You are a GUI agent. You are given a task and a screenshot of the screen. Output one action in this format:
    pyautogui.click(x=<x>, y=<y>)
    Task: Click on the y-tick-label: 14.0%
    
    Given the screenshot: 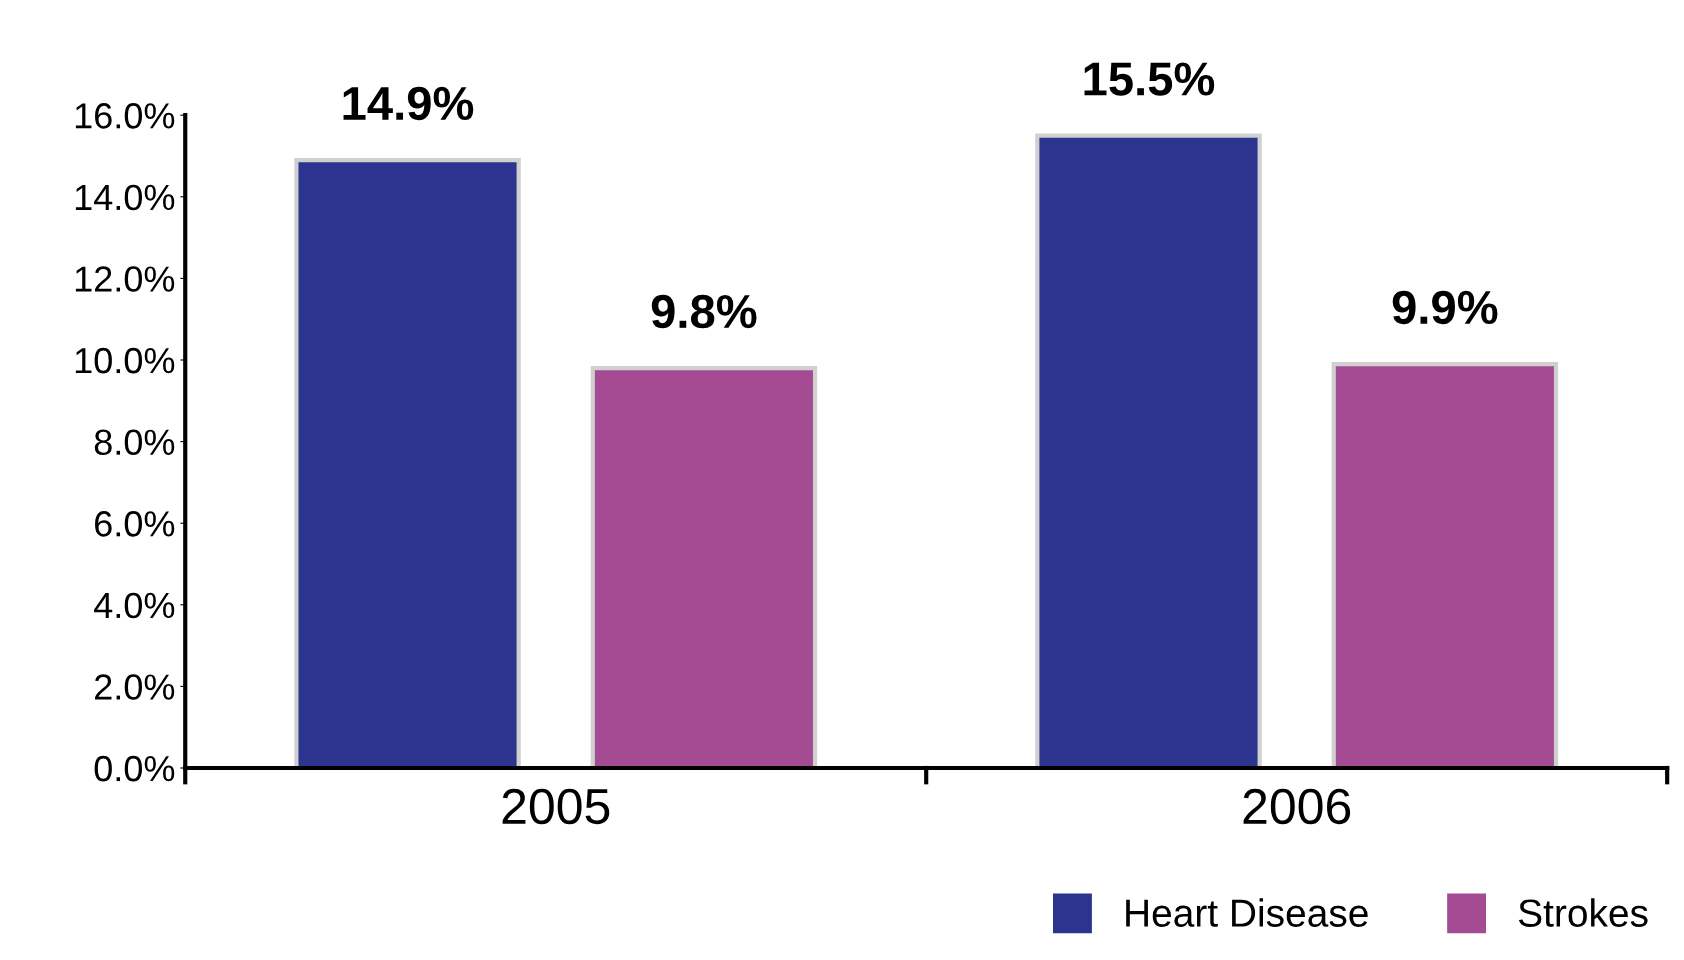 What is the action you would take?
    pyautogui.click(x=125, y=197)
    